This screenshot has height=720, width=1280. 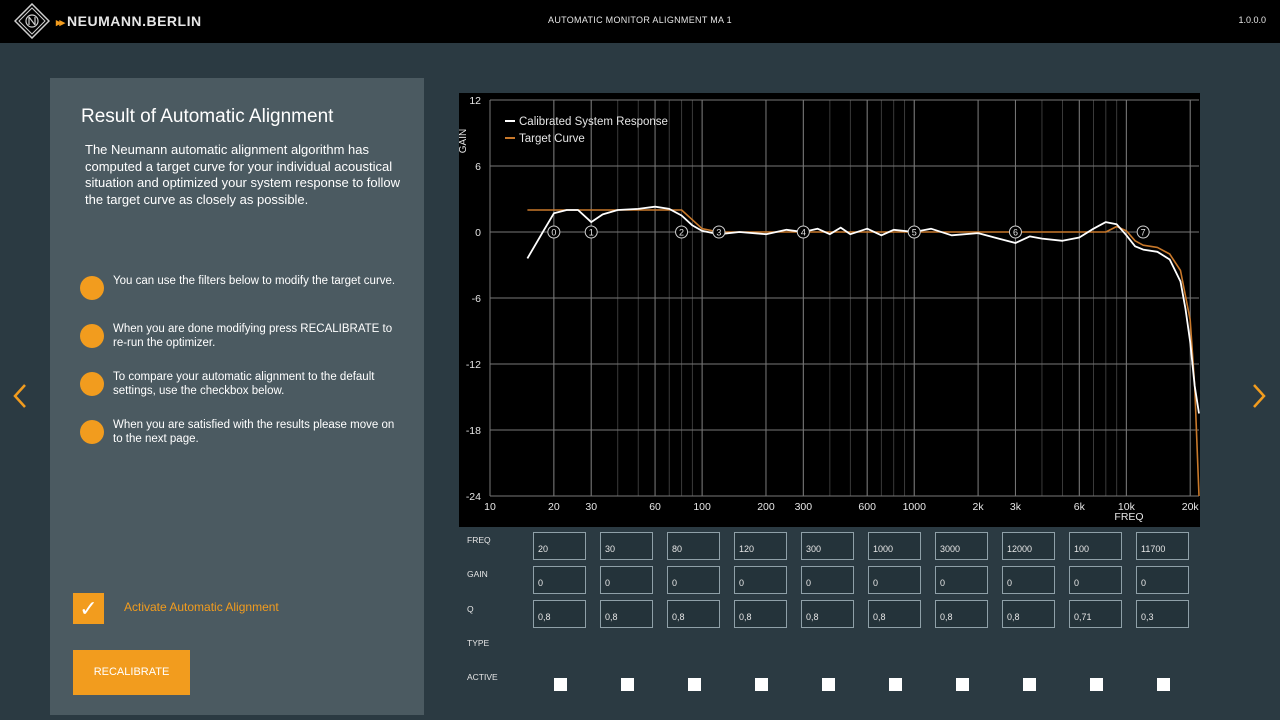 What do you see at coordinates (1259, 396) in the screenshot?
I see `next-page-arrow-icon` at bounding box center [1259, 396].